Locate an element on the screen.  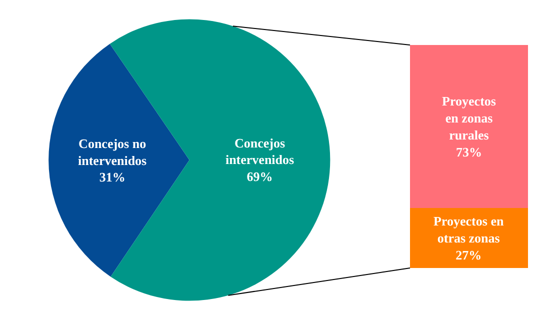
data-label: 73% is located at coordinates (469, 152).